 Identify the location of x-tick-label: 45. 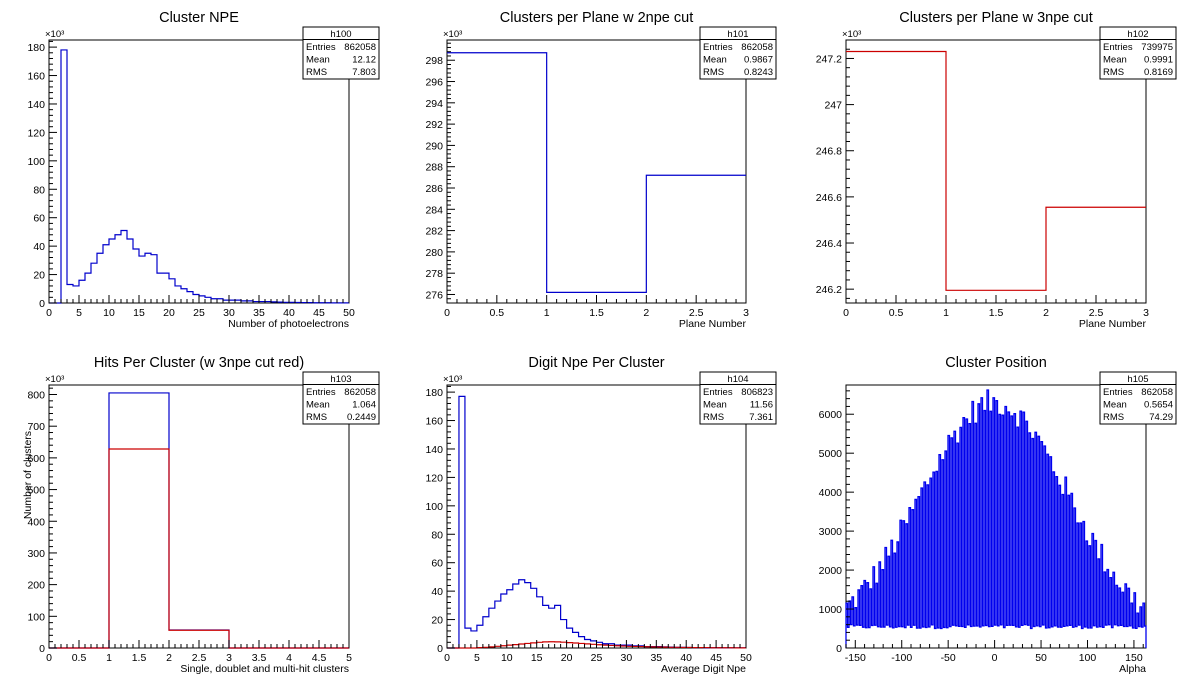
(319, 313).